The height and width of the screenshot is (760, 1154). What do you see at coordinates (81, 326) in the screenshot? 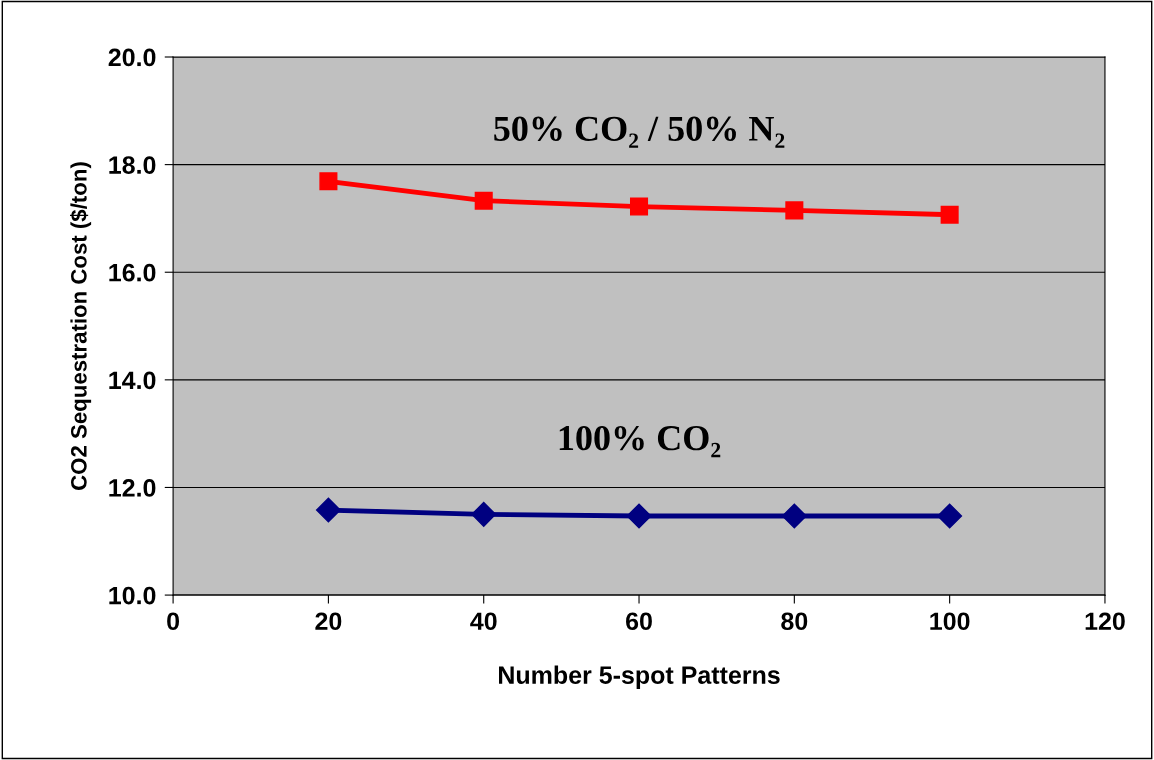
I see `y-axis-title: CO2 Sequestration Cost ($/ton)` at bounding box center [81, 326].